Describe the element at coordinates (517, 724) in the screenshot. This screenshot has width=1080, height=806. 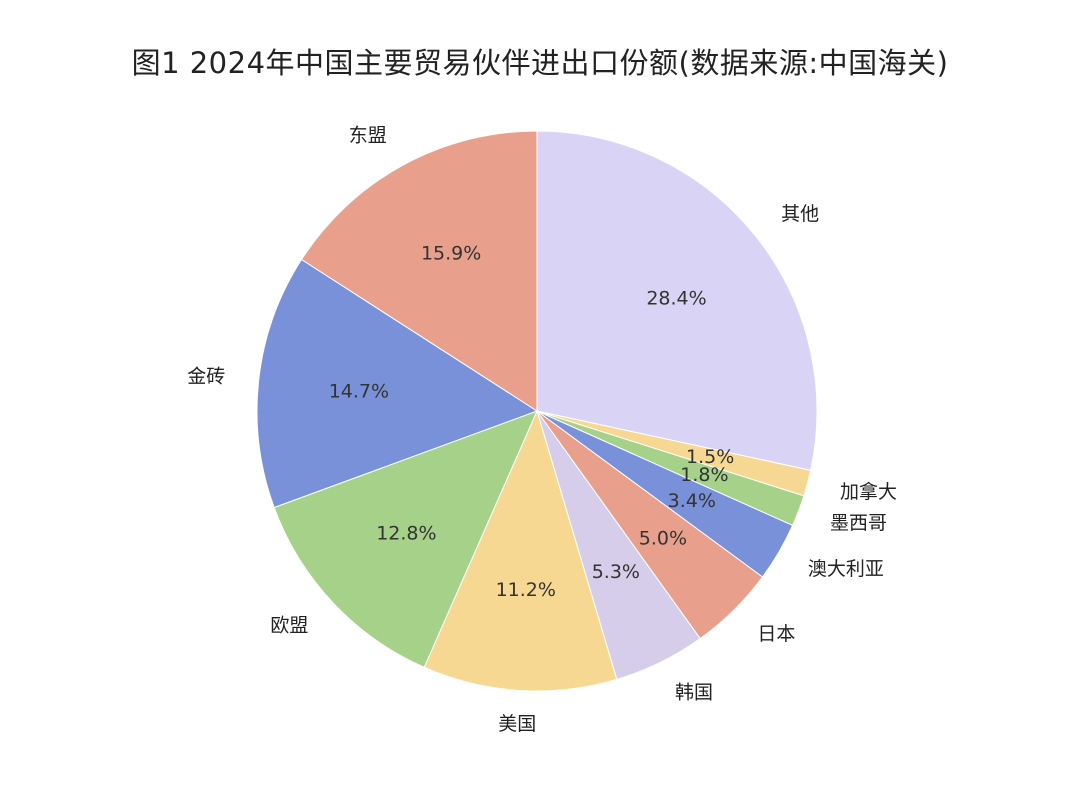
I see `category-label-6: 美国` at that location.